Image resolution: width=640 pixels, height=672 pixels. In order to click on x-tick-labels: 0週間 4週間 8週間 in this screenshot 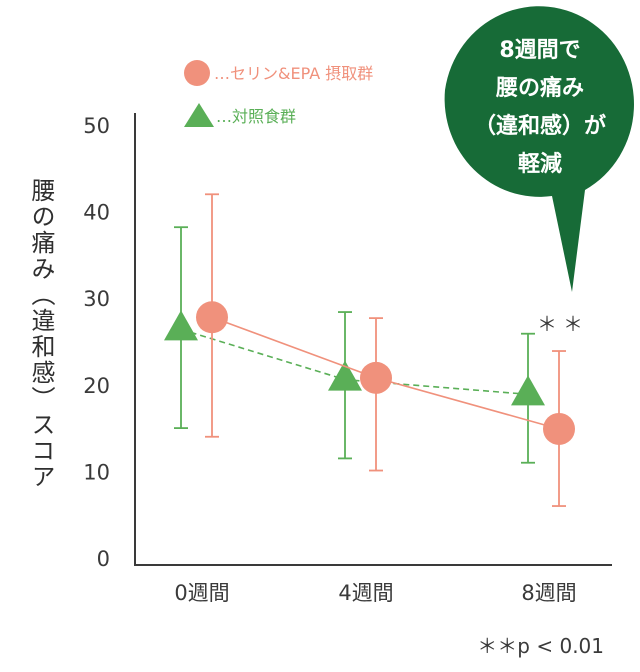, I will do `click(375, 593)`.